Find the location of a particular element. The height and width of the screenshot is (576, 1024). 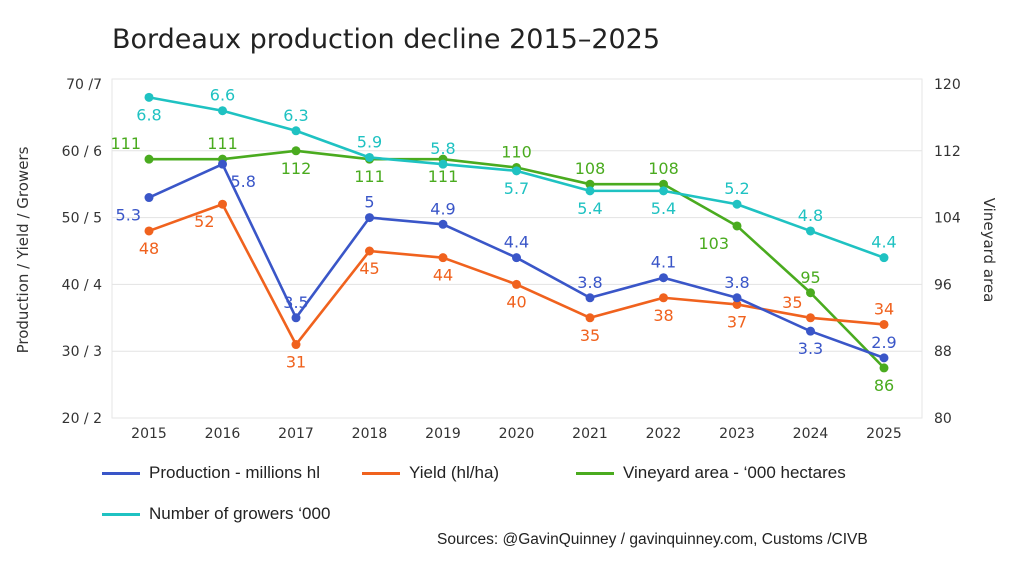

data-label: 5.7 is located at coordinates (516, 188).